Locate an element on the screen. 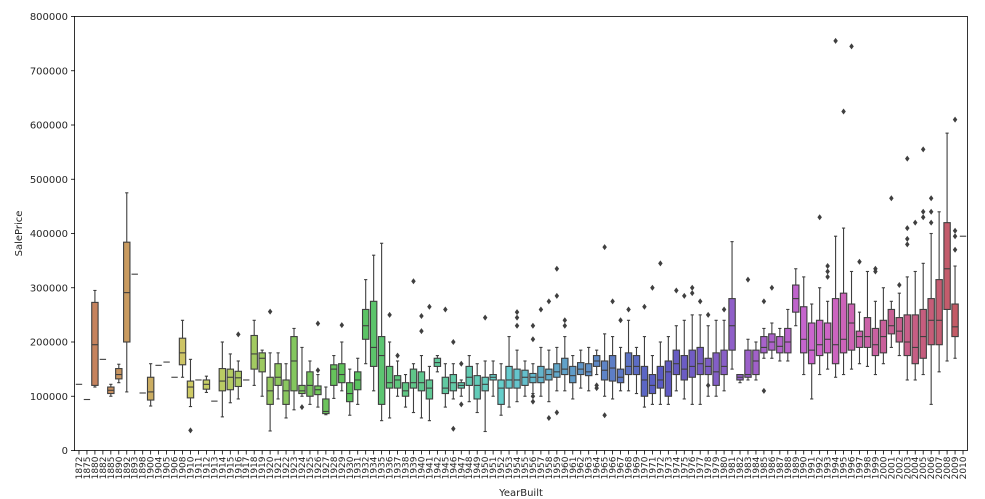 The image size is (985, 499). box-body-1961 is located at coordinates (573, 374).